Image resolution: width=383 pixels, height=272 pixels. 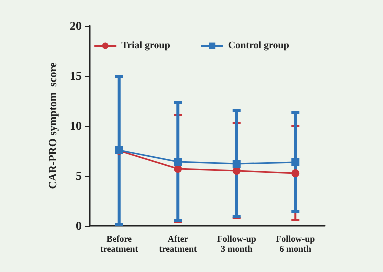 I want to click on y-tick-label: 15, so click(x=76, y=76).